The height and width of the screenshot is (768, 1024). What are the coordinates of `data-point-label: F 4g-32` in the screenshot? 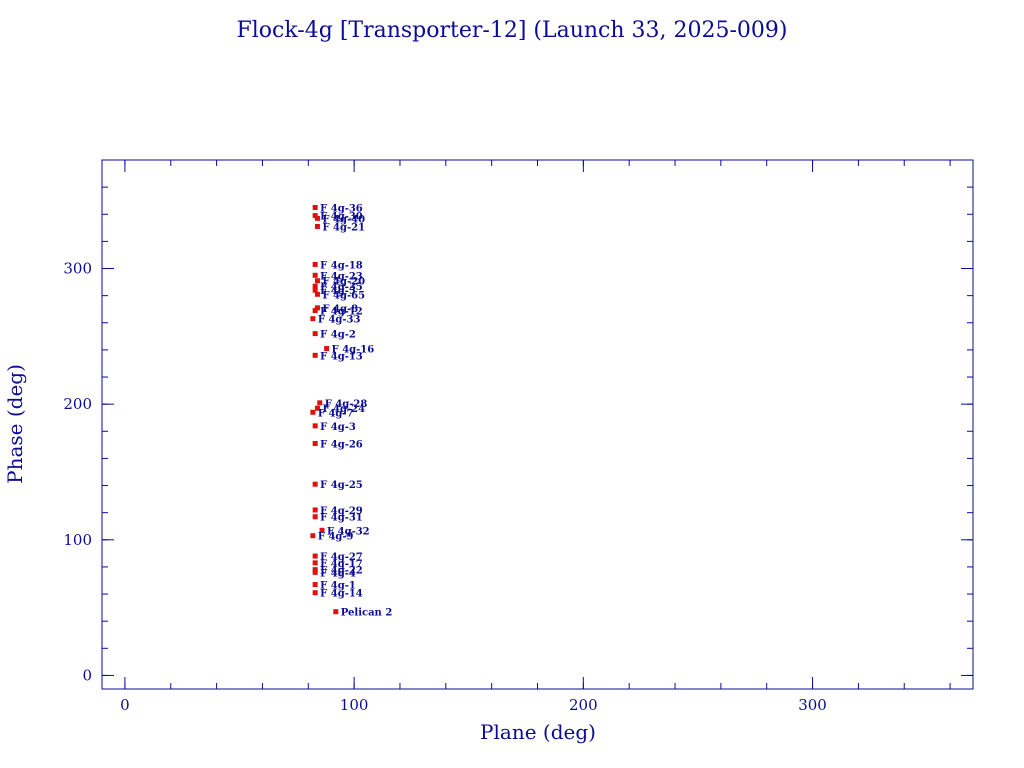 It's located at (348, 531).